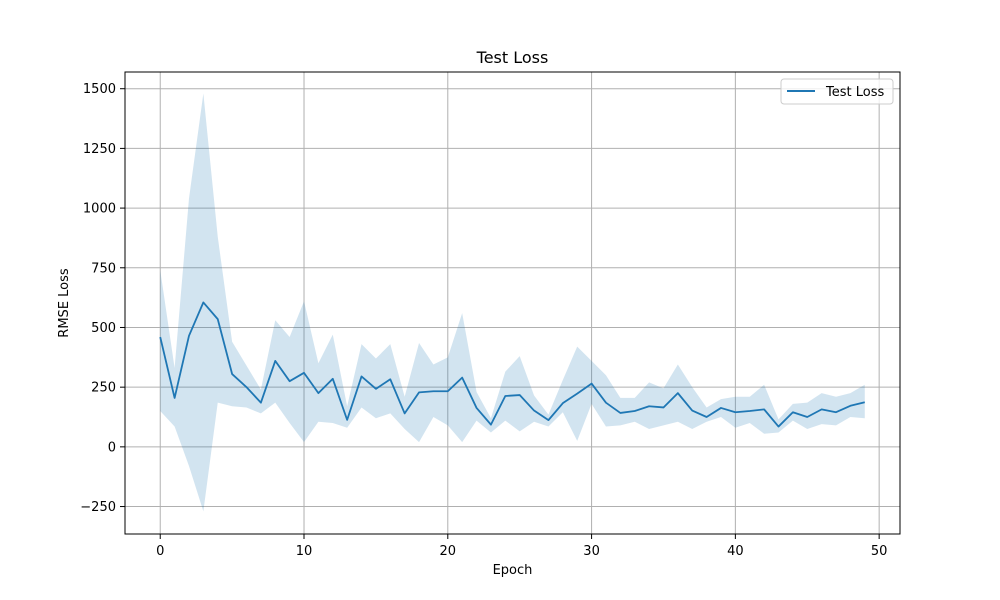 This screenshot has height=600, width=1000. I want to click on legend: Test Loss, so click(837, 91).